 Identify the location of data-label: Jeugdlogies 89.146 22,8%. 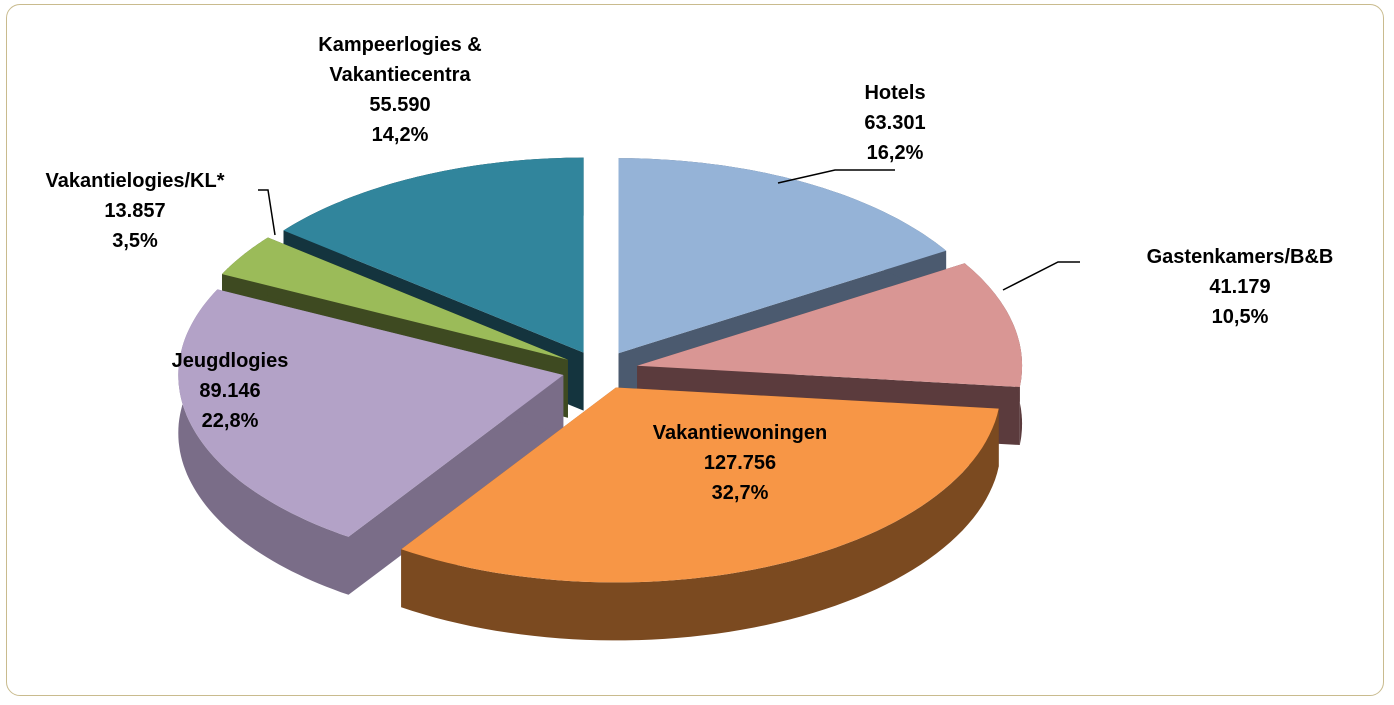
(230, 391).